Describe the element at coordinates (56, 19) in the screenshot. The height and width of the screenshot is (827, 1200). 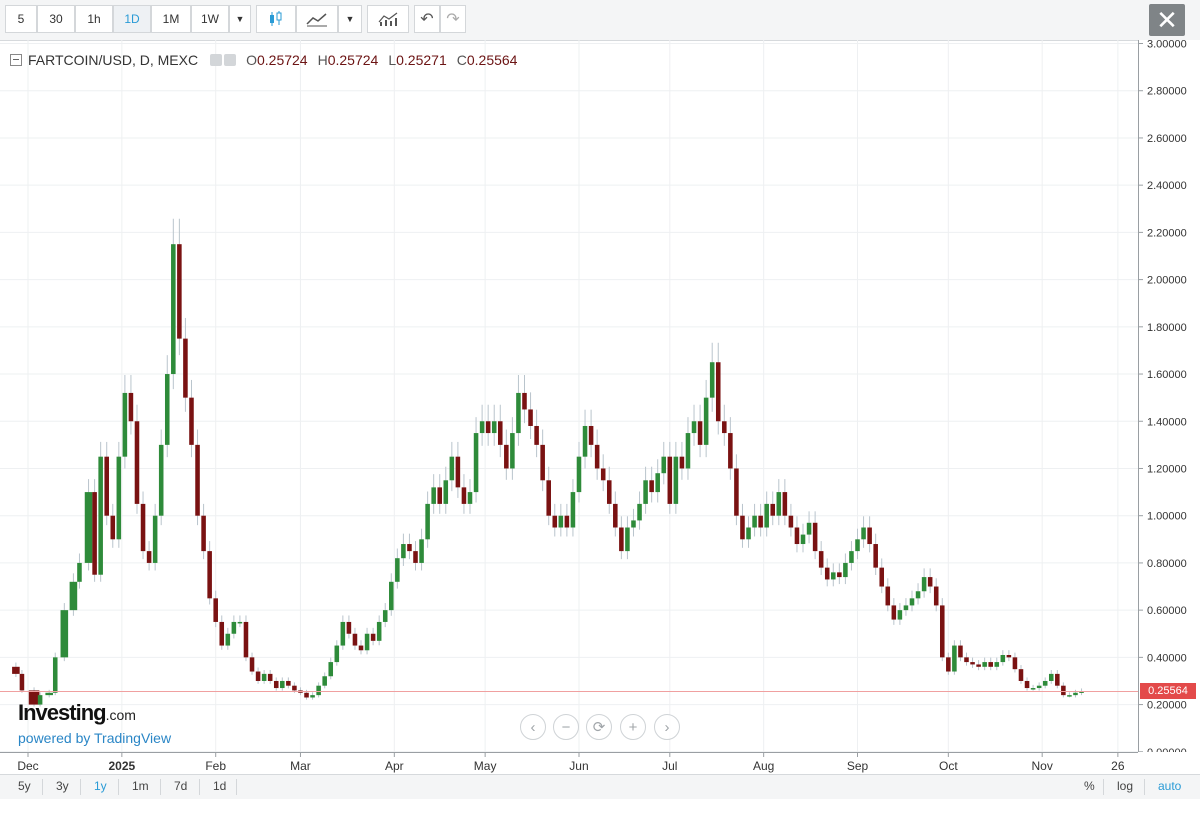
I see `interval-30-button: 30` at that location.